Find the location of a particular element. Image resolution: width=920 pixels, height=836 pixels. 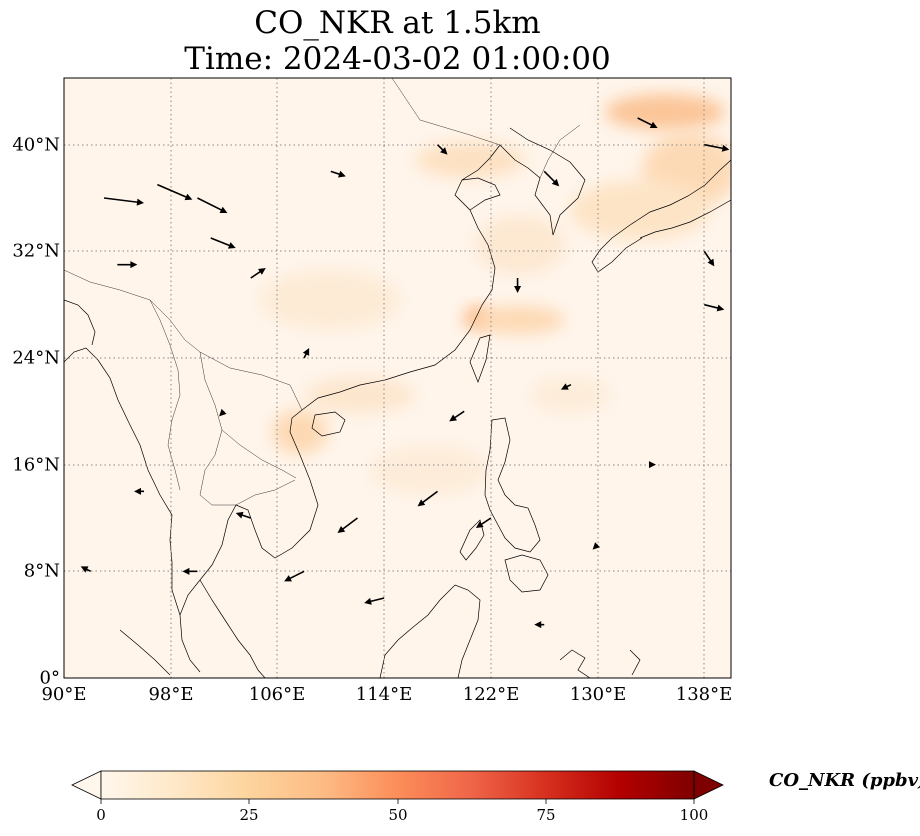

lat-tick-label: 32°N is located at coordinates (36, 251).